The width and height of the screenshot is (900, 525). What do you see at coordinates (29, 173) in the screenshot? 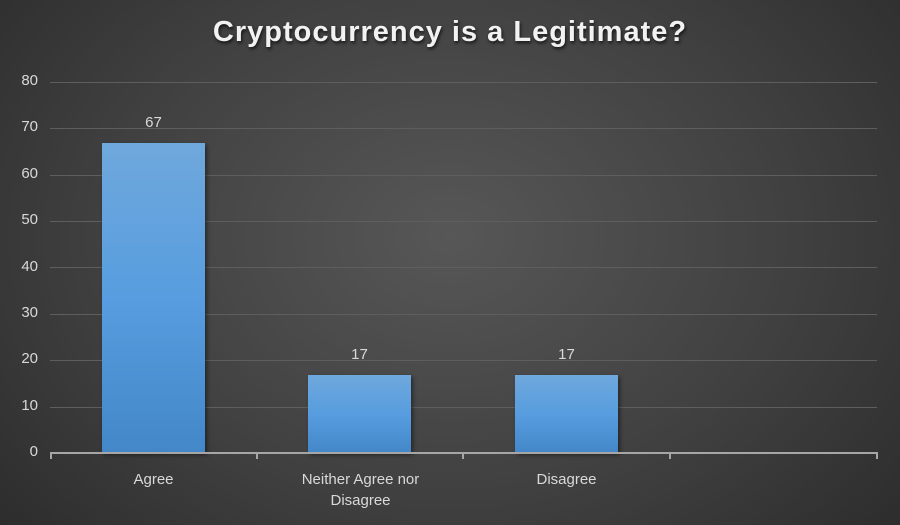
I see `y-tick-label: 60` at bounding box center [29, 173].